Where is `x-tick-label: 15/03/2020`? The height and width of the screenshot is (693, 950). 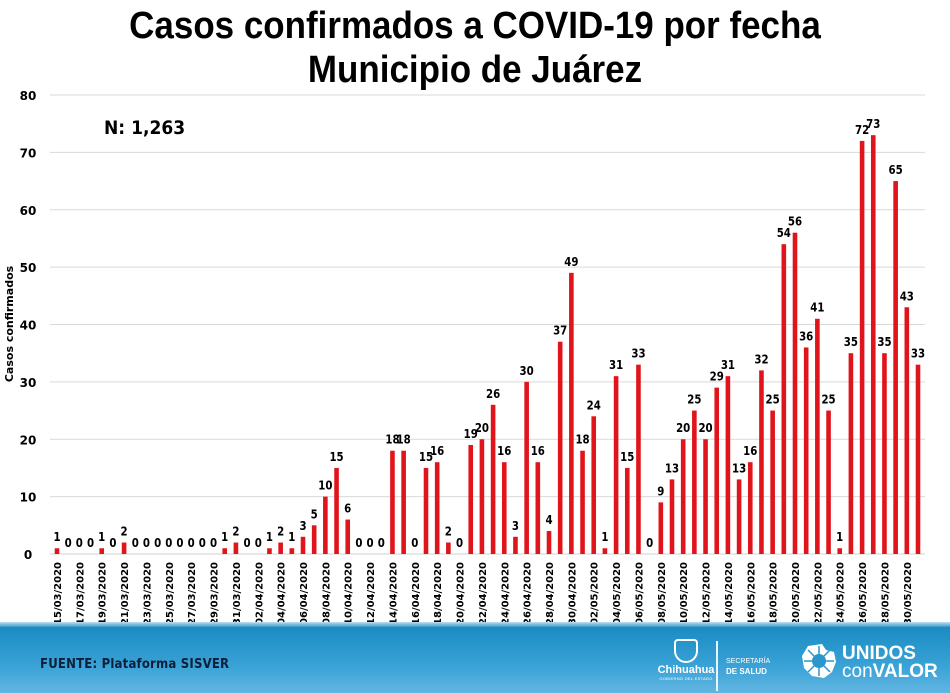
x-tick-label: 15/03/2020 is located at coordinates (58, 593).